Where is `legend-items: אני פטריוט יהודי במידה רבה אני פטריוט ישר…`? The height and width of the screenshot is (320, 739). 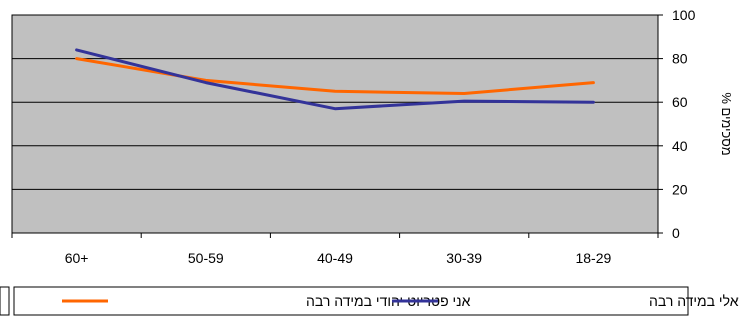 legend-items: אני פטריוט יהודי במידה רבה אני פטריוט ישר… is located at coordinates (400, 301).